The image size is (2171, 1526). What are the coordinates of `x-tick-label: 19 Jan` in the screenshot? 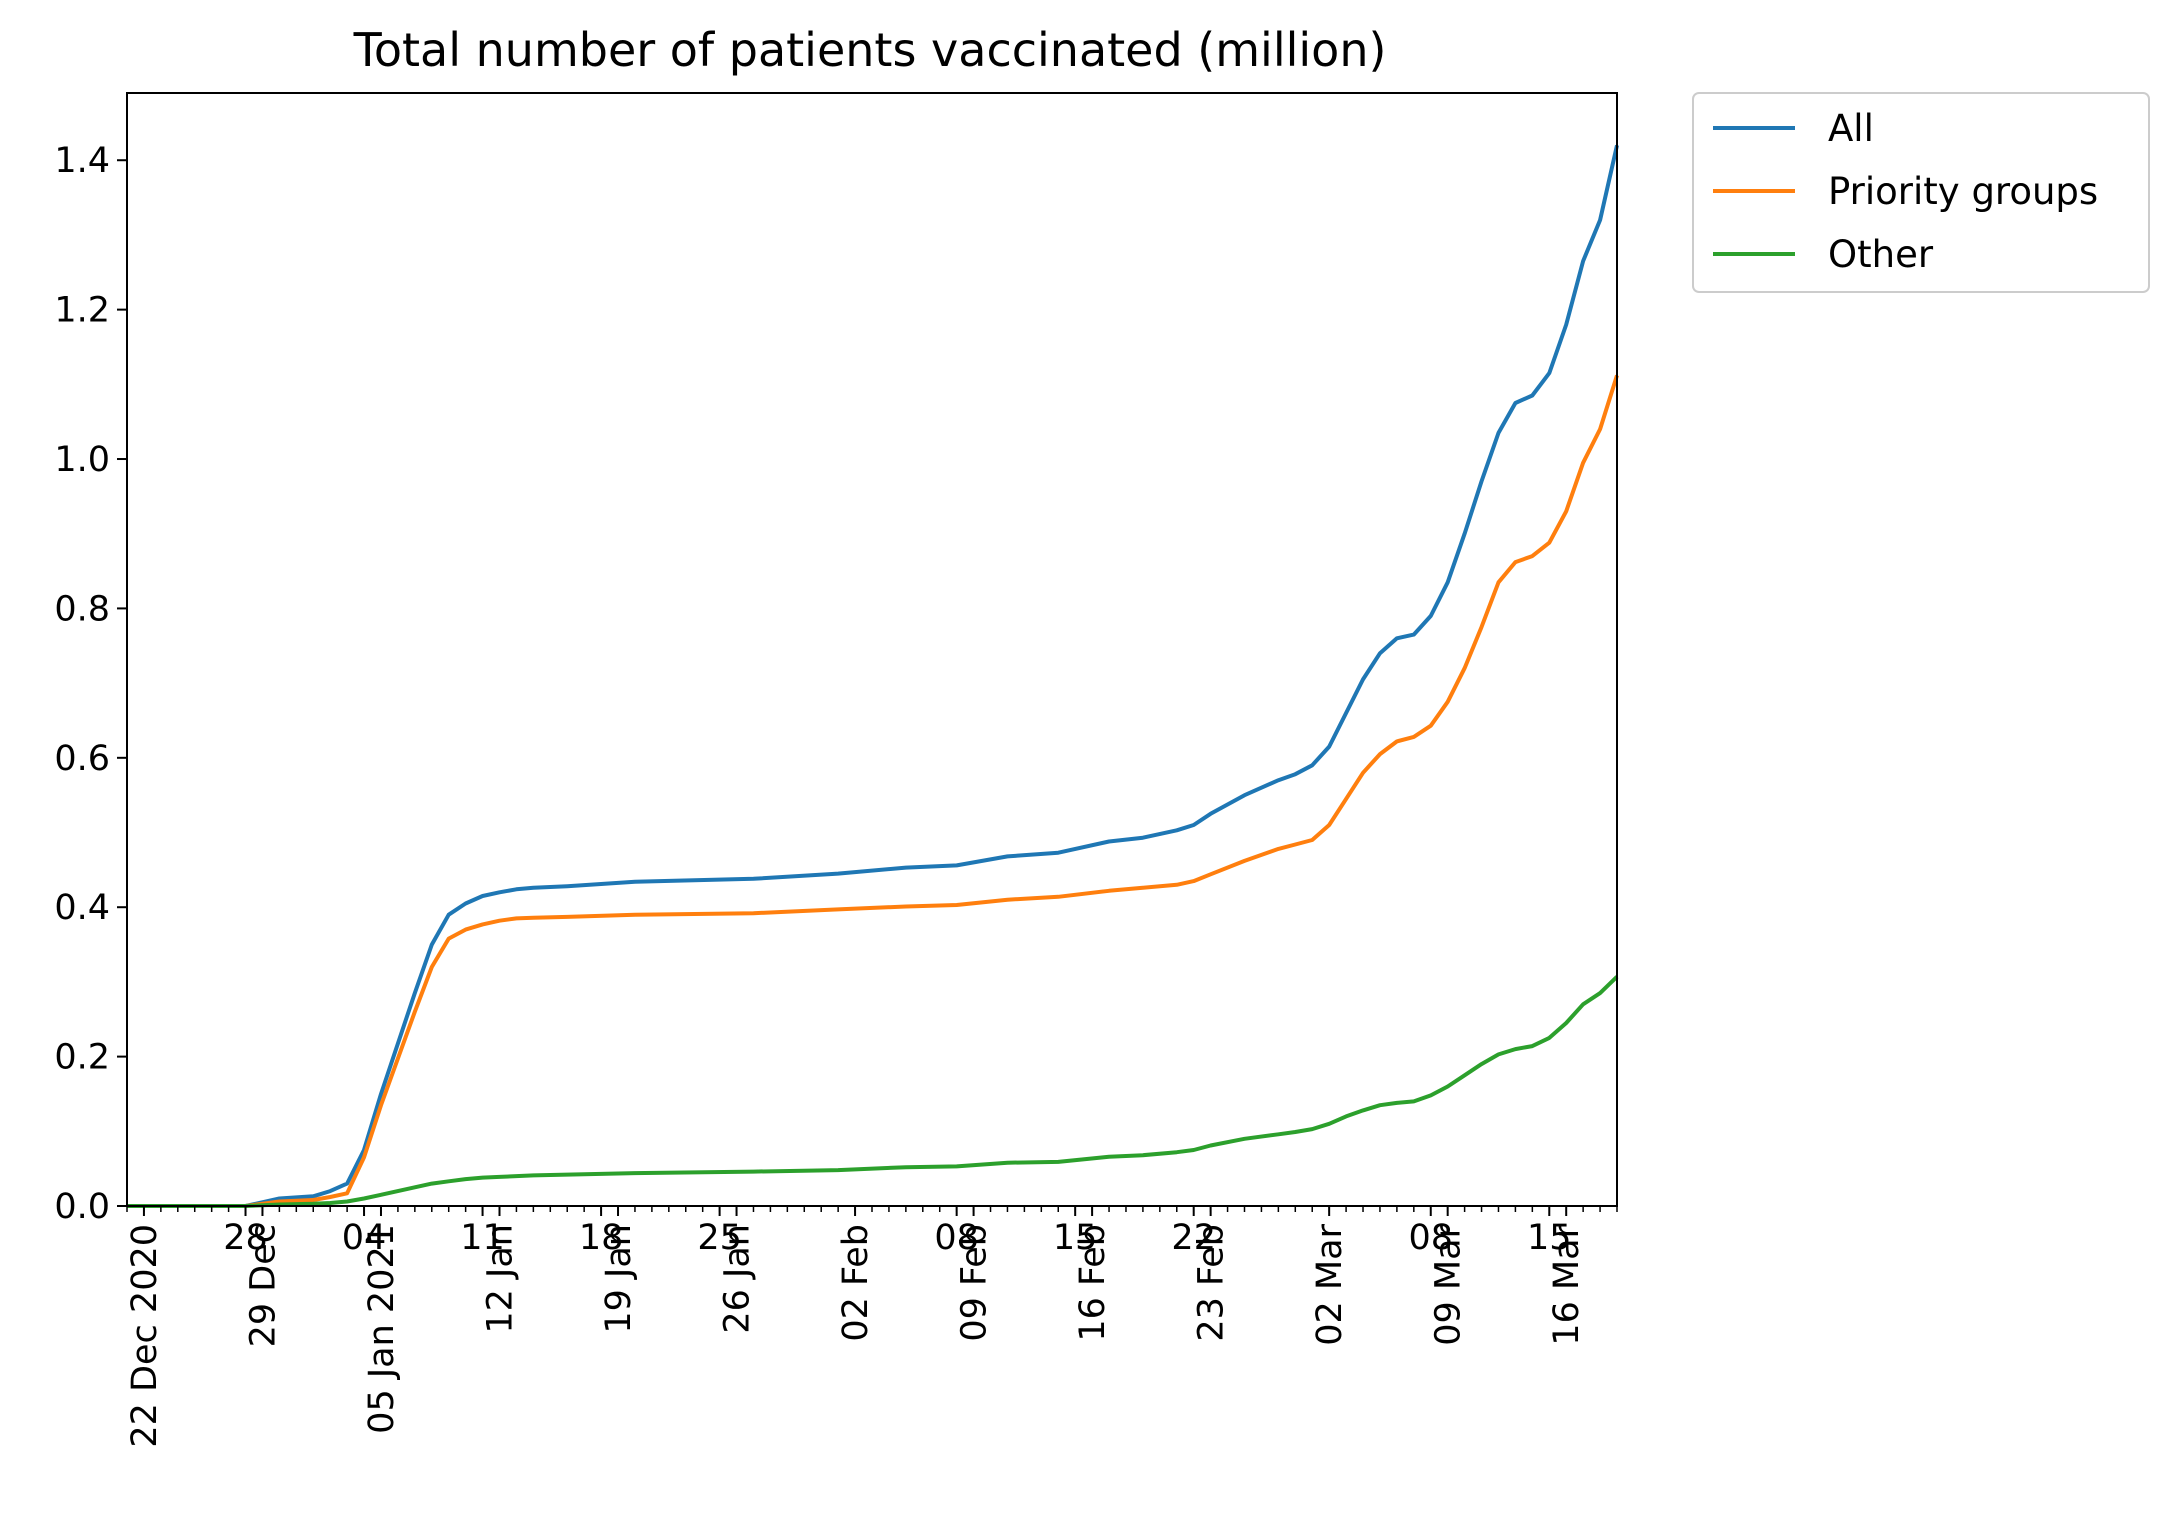 It's located at (619, 1279).